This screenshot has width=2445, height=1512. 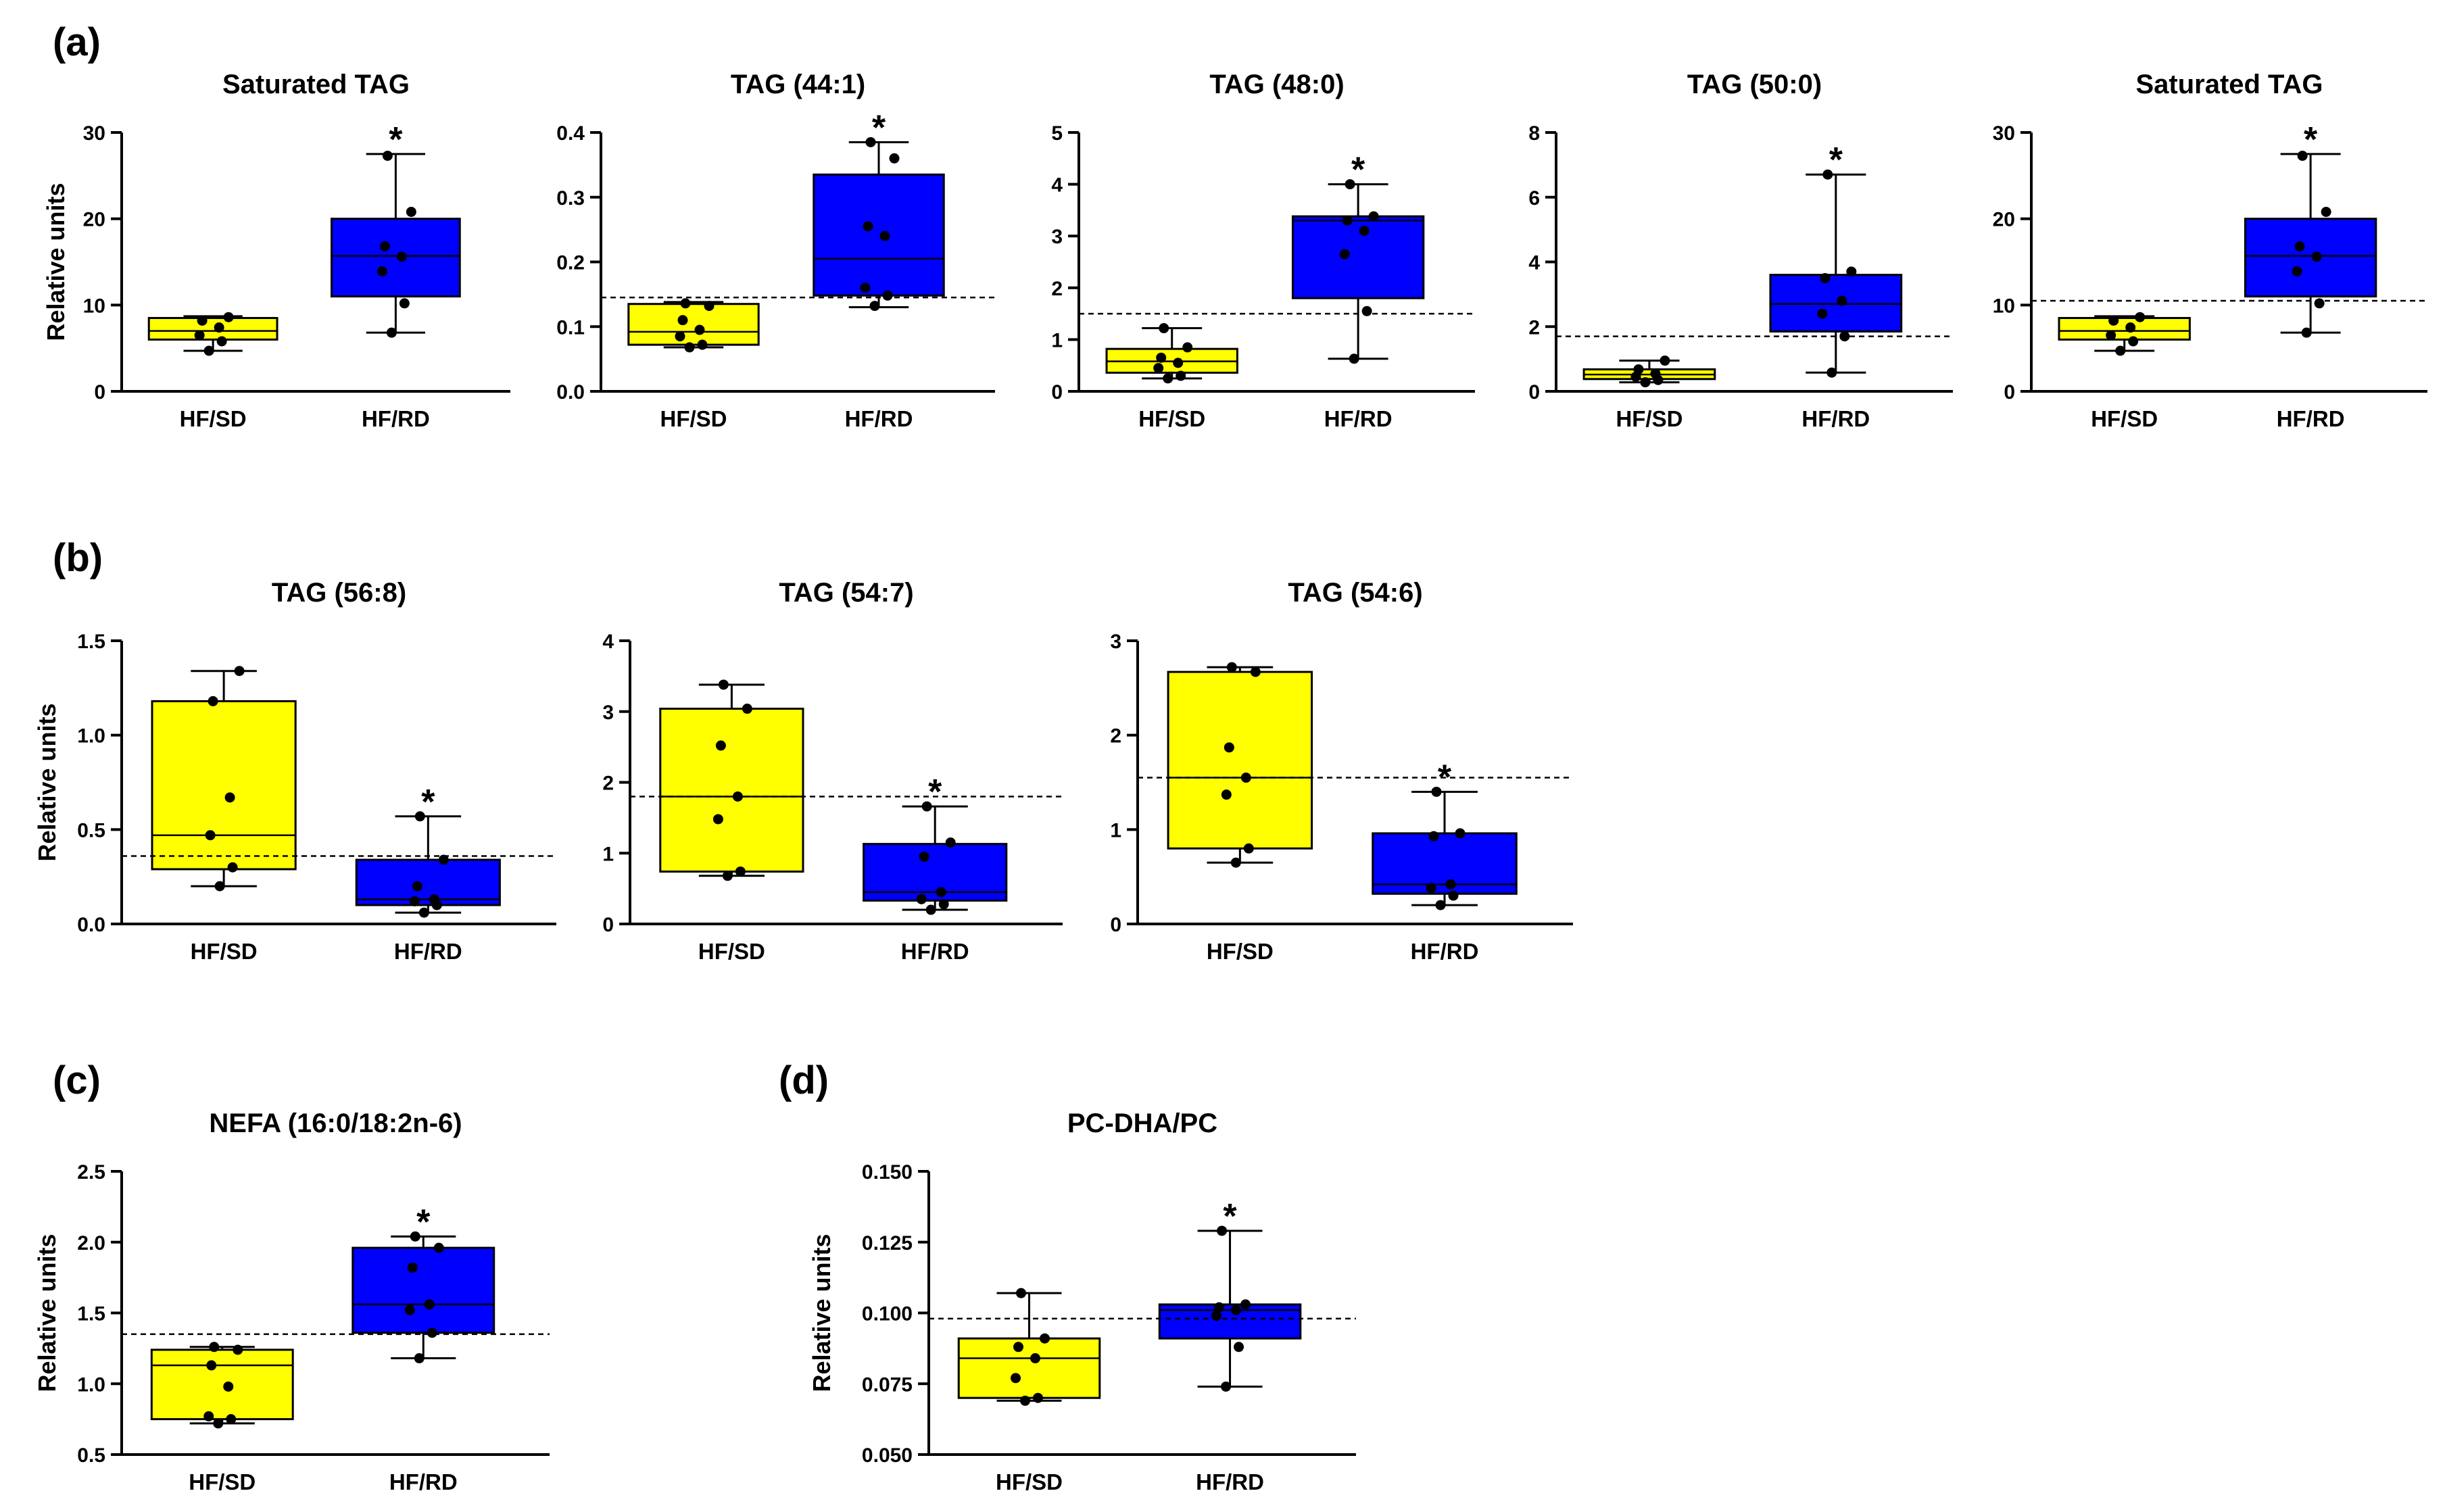 I want to click on y-tick-label: 4, so click(x=608, y=642).